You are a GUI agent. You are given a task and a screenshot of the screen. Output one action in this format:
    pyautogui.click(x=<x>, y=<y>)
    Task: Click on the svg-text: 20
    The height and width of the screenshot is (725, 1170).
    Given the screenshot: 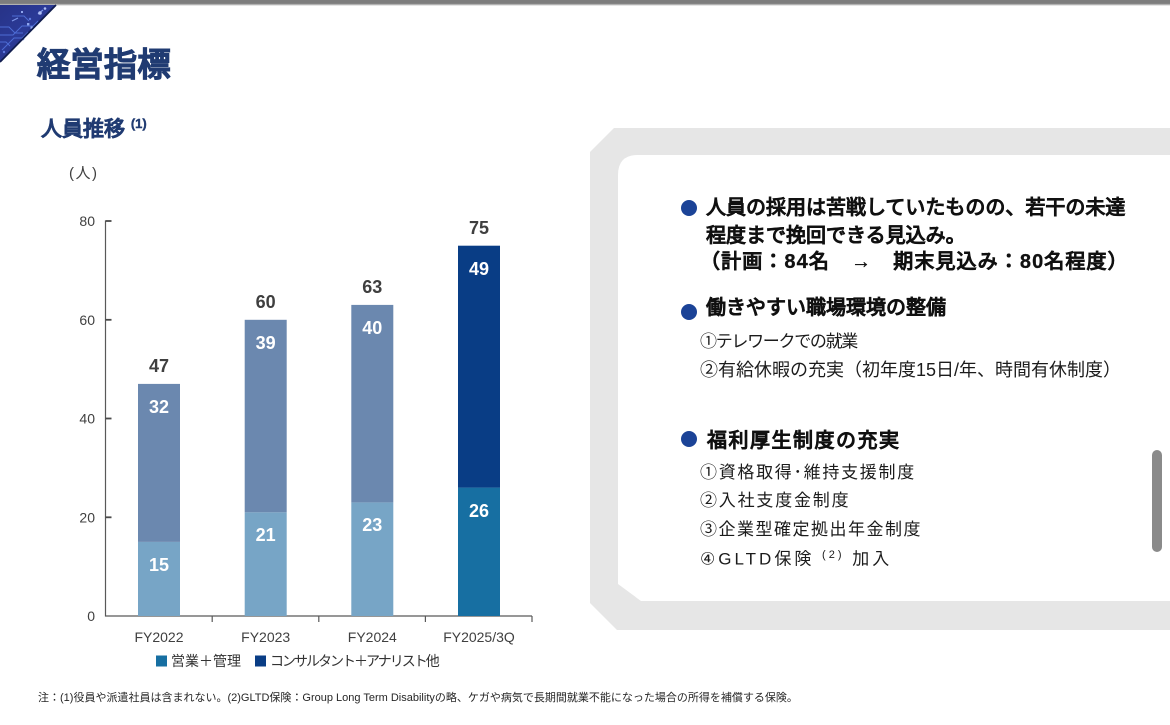 What is the action you would take?
    pyautogui.click(x=87, y=517)
    